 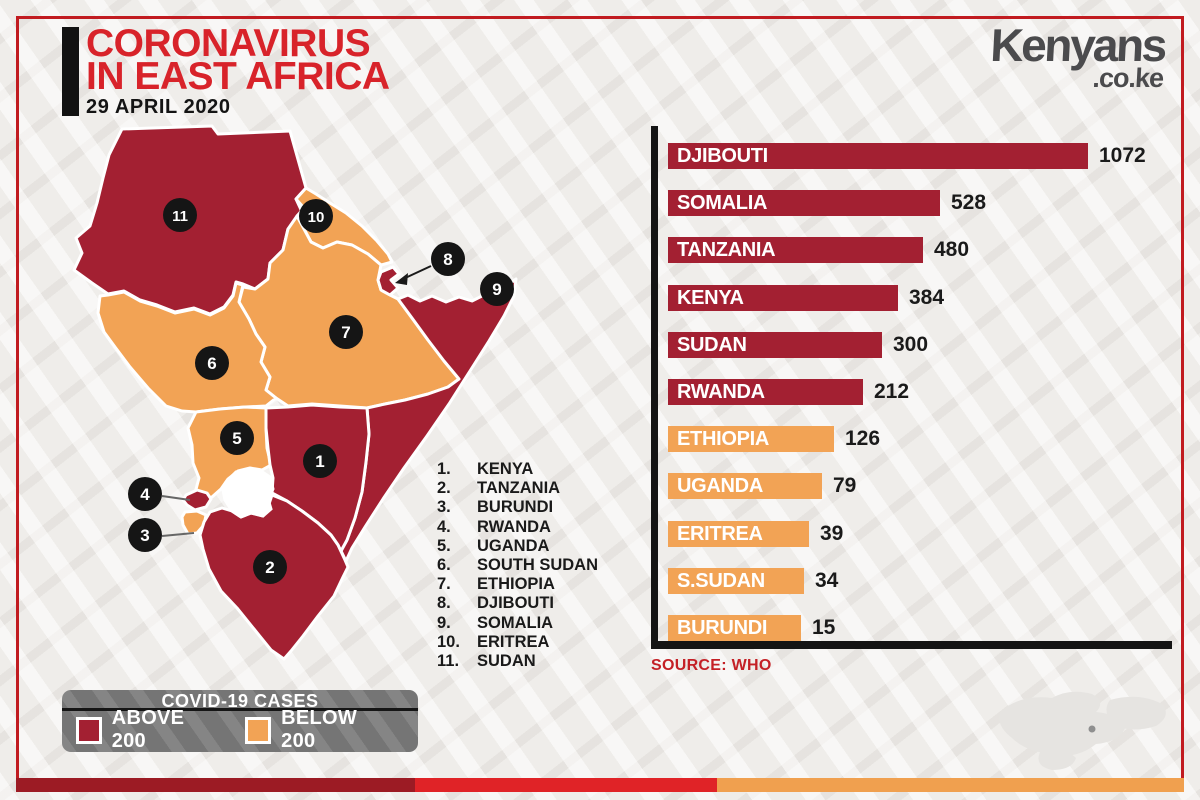 I want to click on list-item: 9. SOMALIA, so click(x=517, y=623).